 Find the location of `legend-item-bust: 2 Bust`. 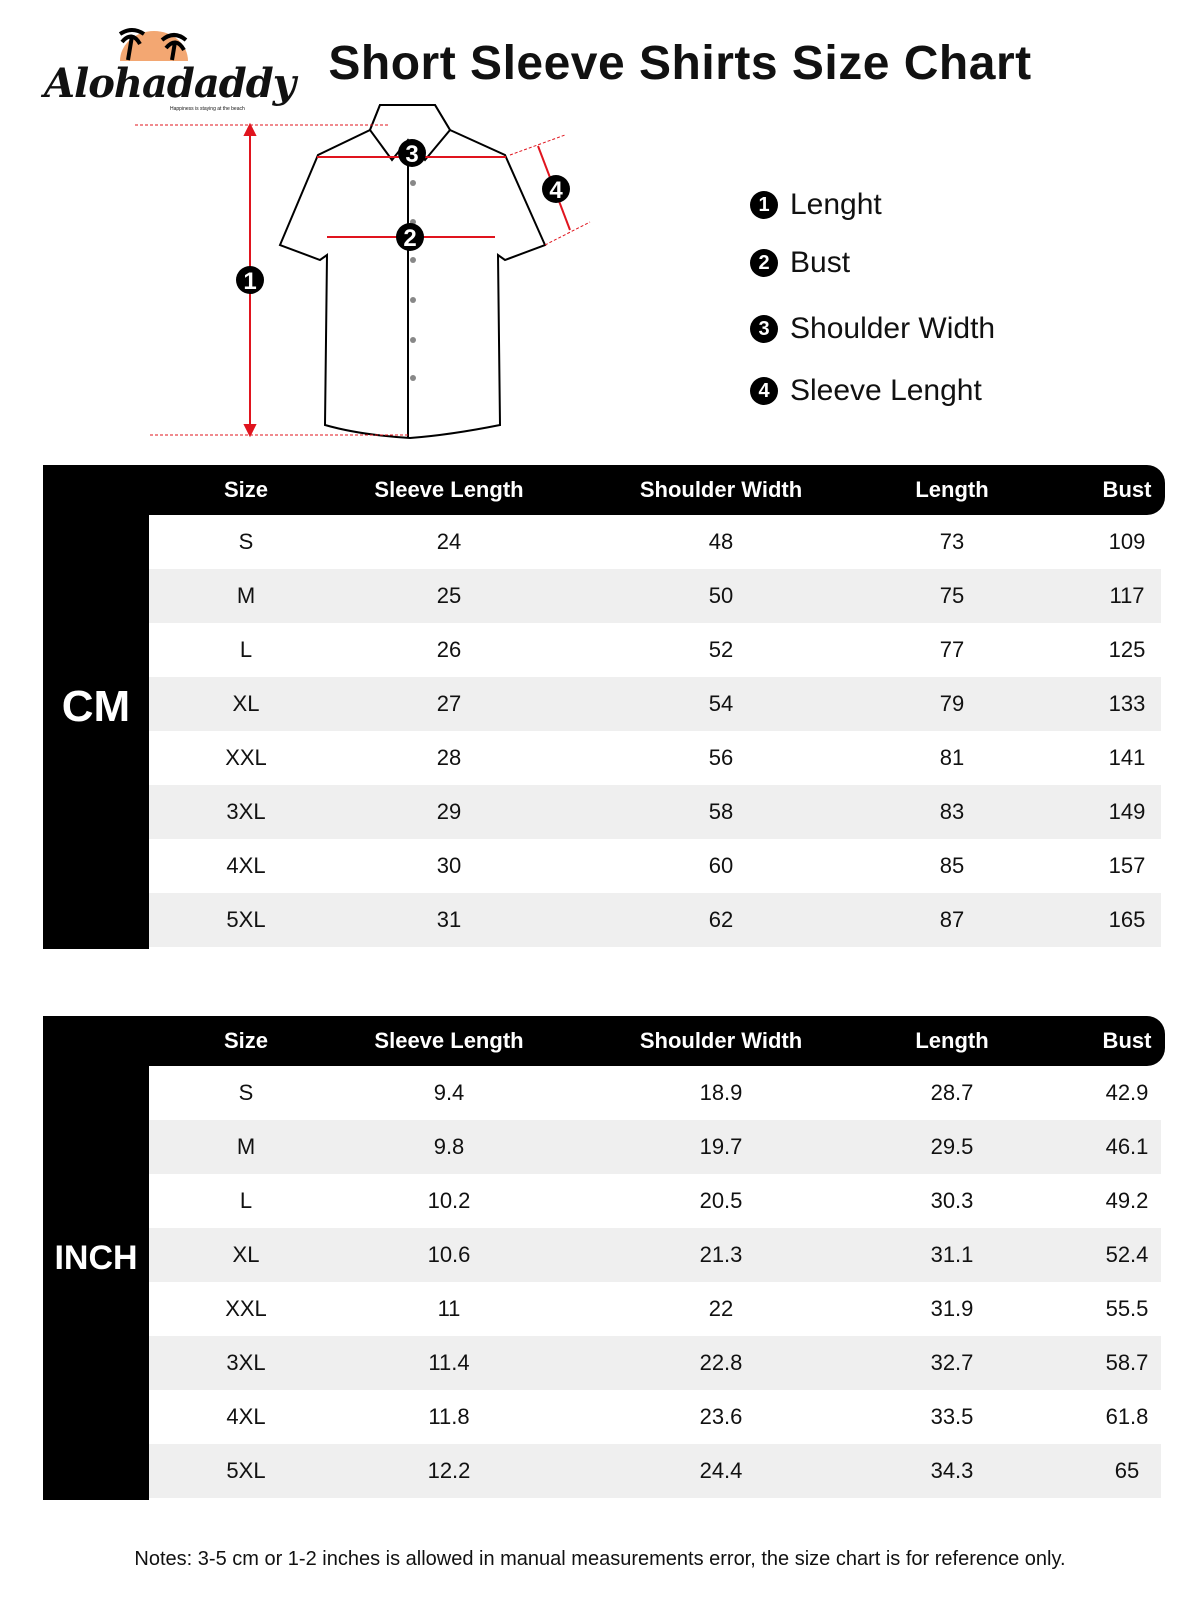

legend-item-bust: 2 Bust is located at coordinates (800, 263).